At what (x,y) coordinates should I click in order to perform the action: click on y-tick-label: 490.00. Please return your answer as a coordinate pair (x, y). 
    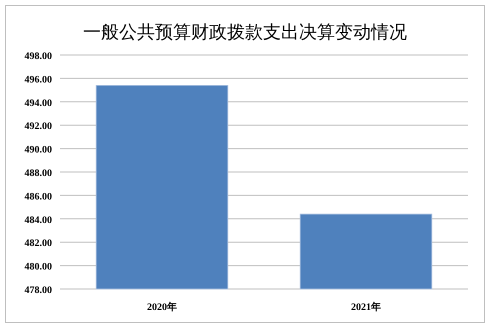
    Looking at the image, I should click on (38, 150).